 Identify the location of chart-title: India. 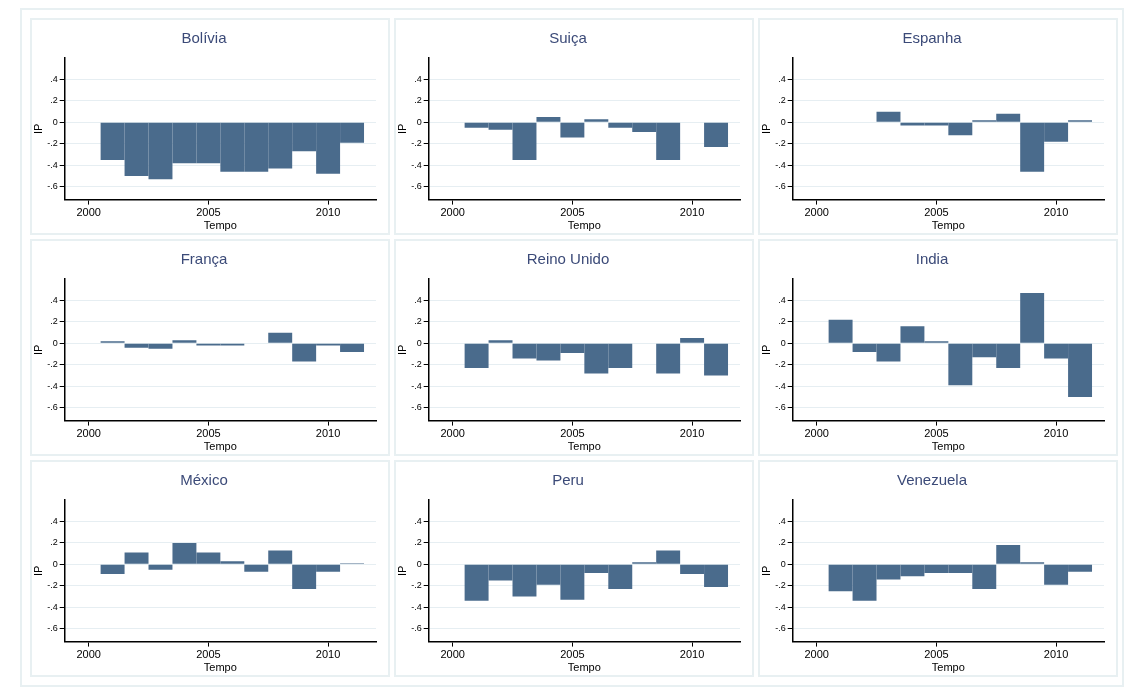
(932, 259).